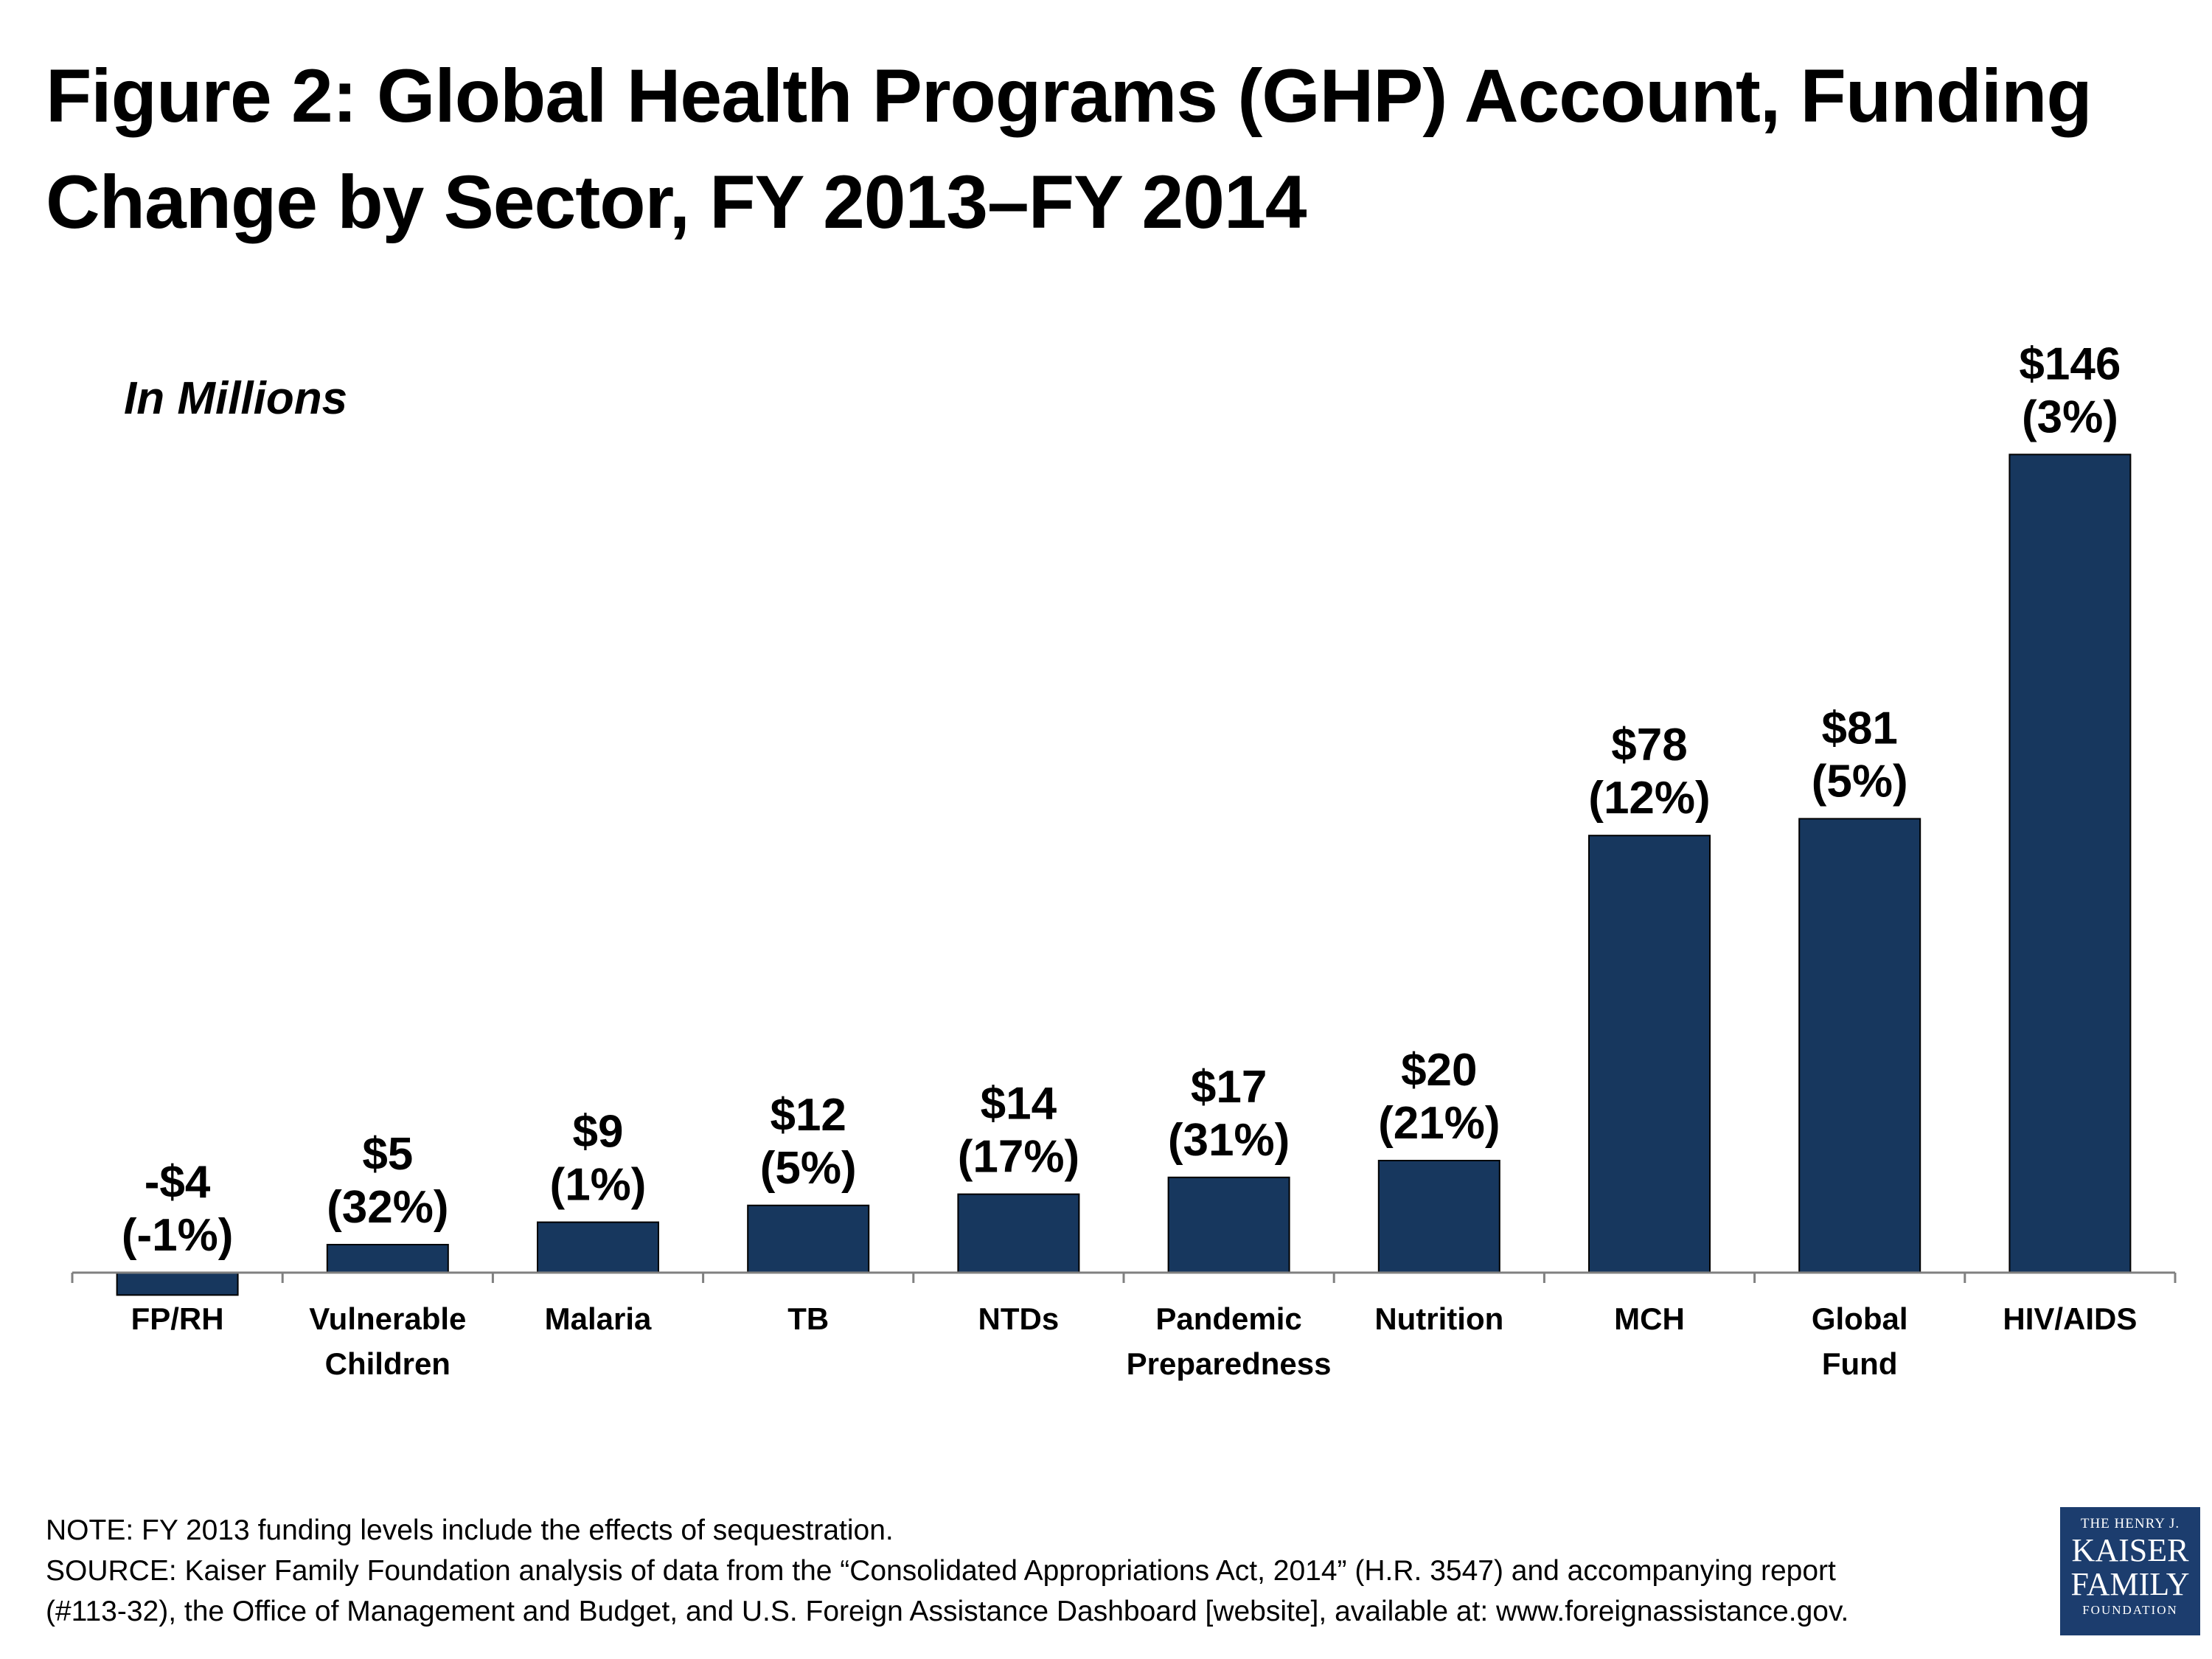 The width and height of the screenshot is (2212, 1659). I want to click on data-label-percent-2: (1%), so click(598, 1185).